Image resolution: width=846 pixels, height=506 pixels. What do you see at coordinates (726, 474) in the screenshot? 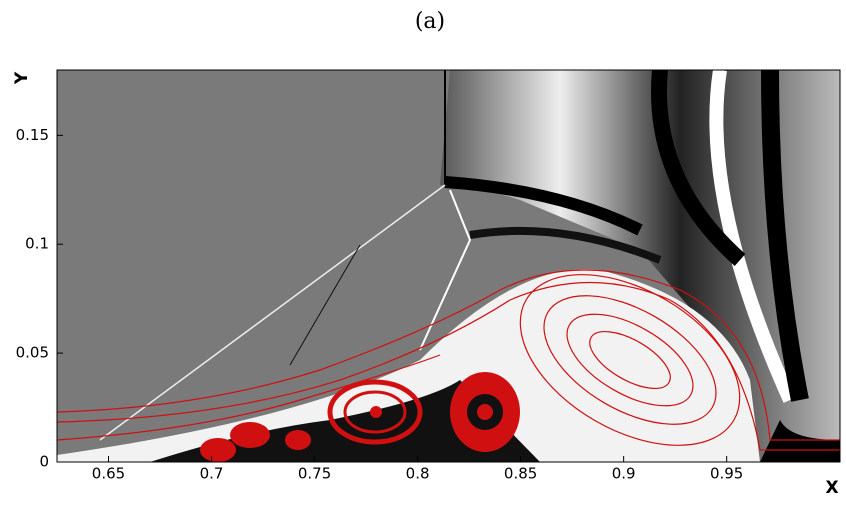
I see `x-tick-label: 0.95` at bounding box center [726, 474].